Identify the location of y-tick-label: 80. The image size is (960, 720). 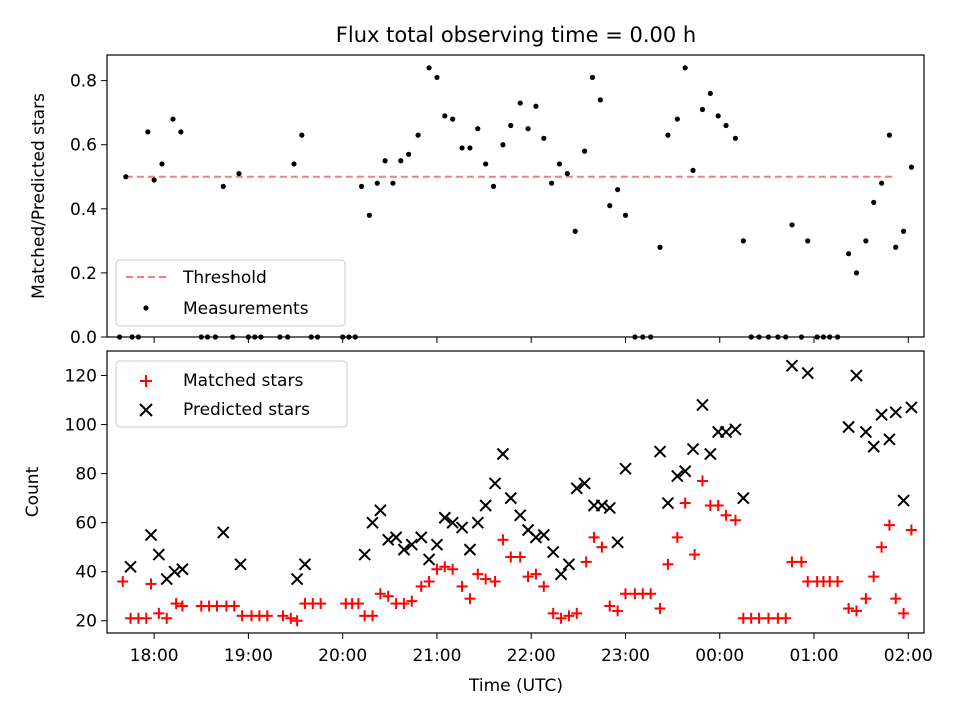
(86, 475).